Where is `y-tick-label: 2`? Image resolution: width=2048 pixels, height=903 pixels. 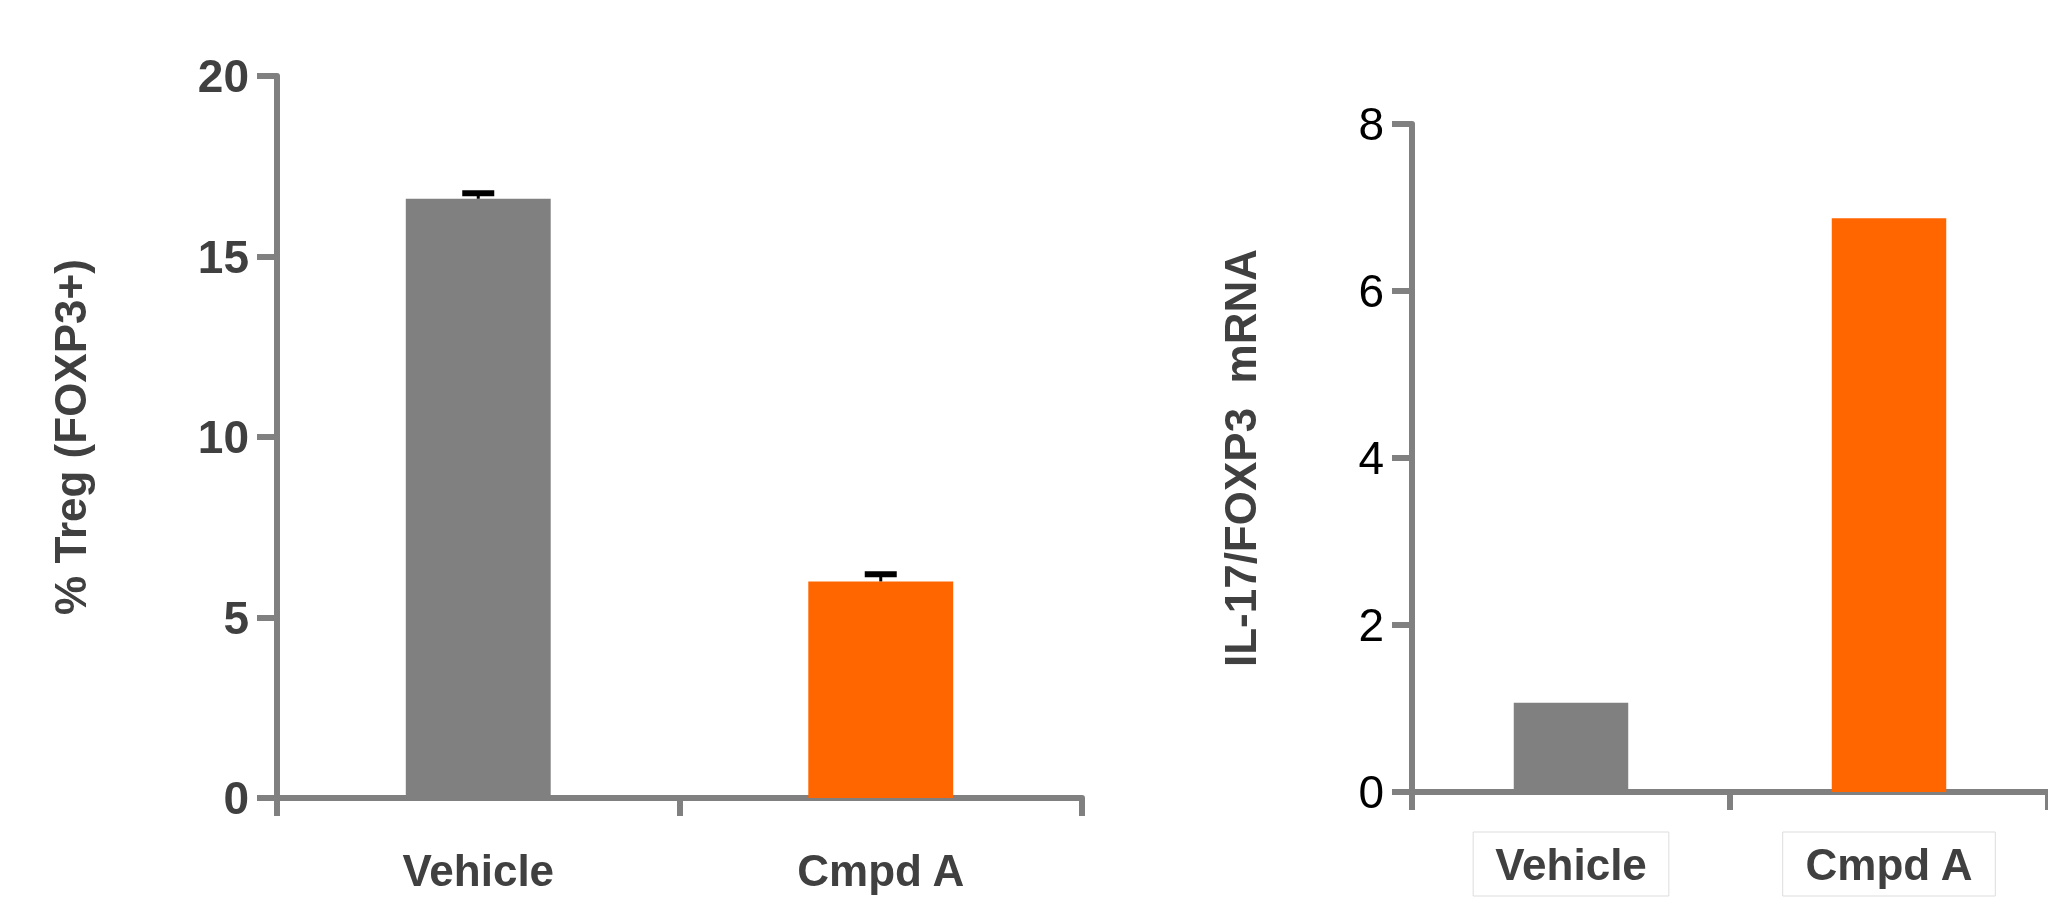 y-tick-label: 2 is located at coordinates (1371, 625).